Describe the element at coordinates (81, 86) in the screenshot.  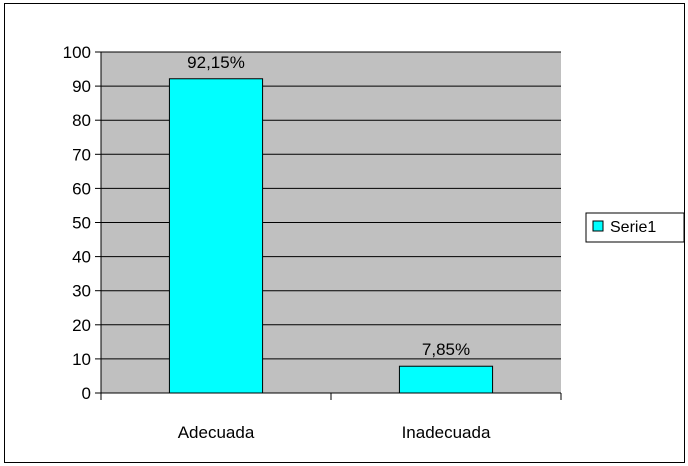
I see `y-tick-label: 90` at that location.